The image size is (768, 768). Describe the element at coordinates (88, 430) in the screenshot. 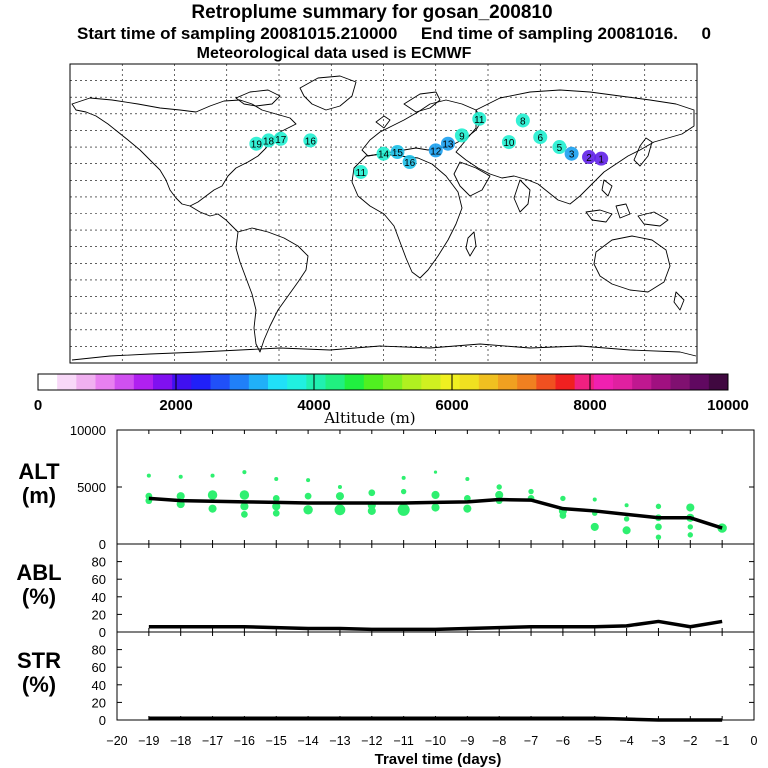

I see `y-tick-label: 10000` at that location.